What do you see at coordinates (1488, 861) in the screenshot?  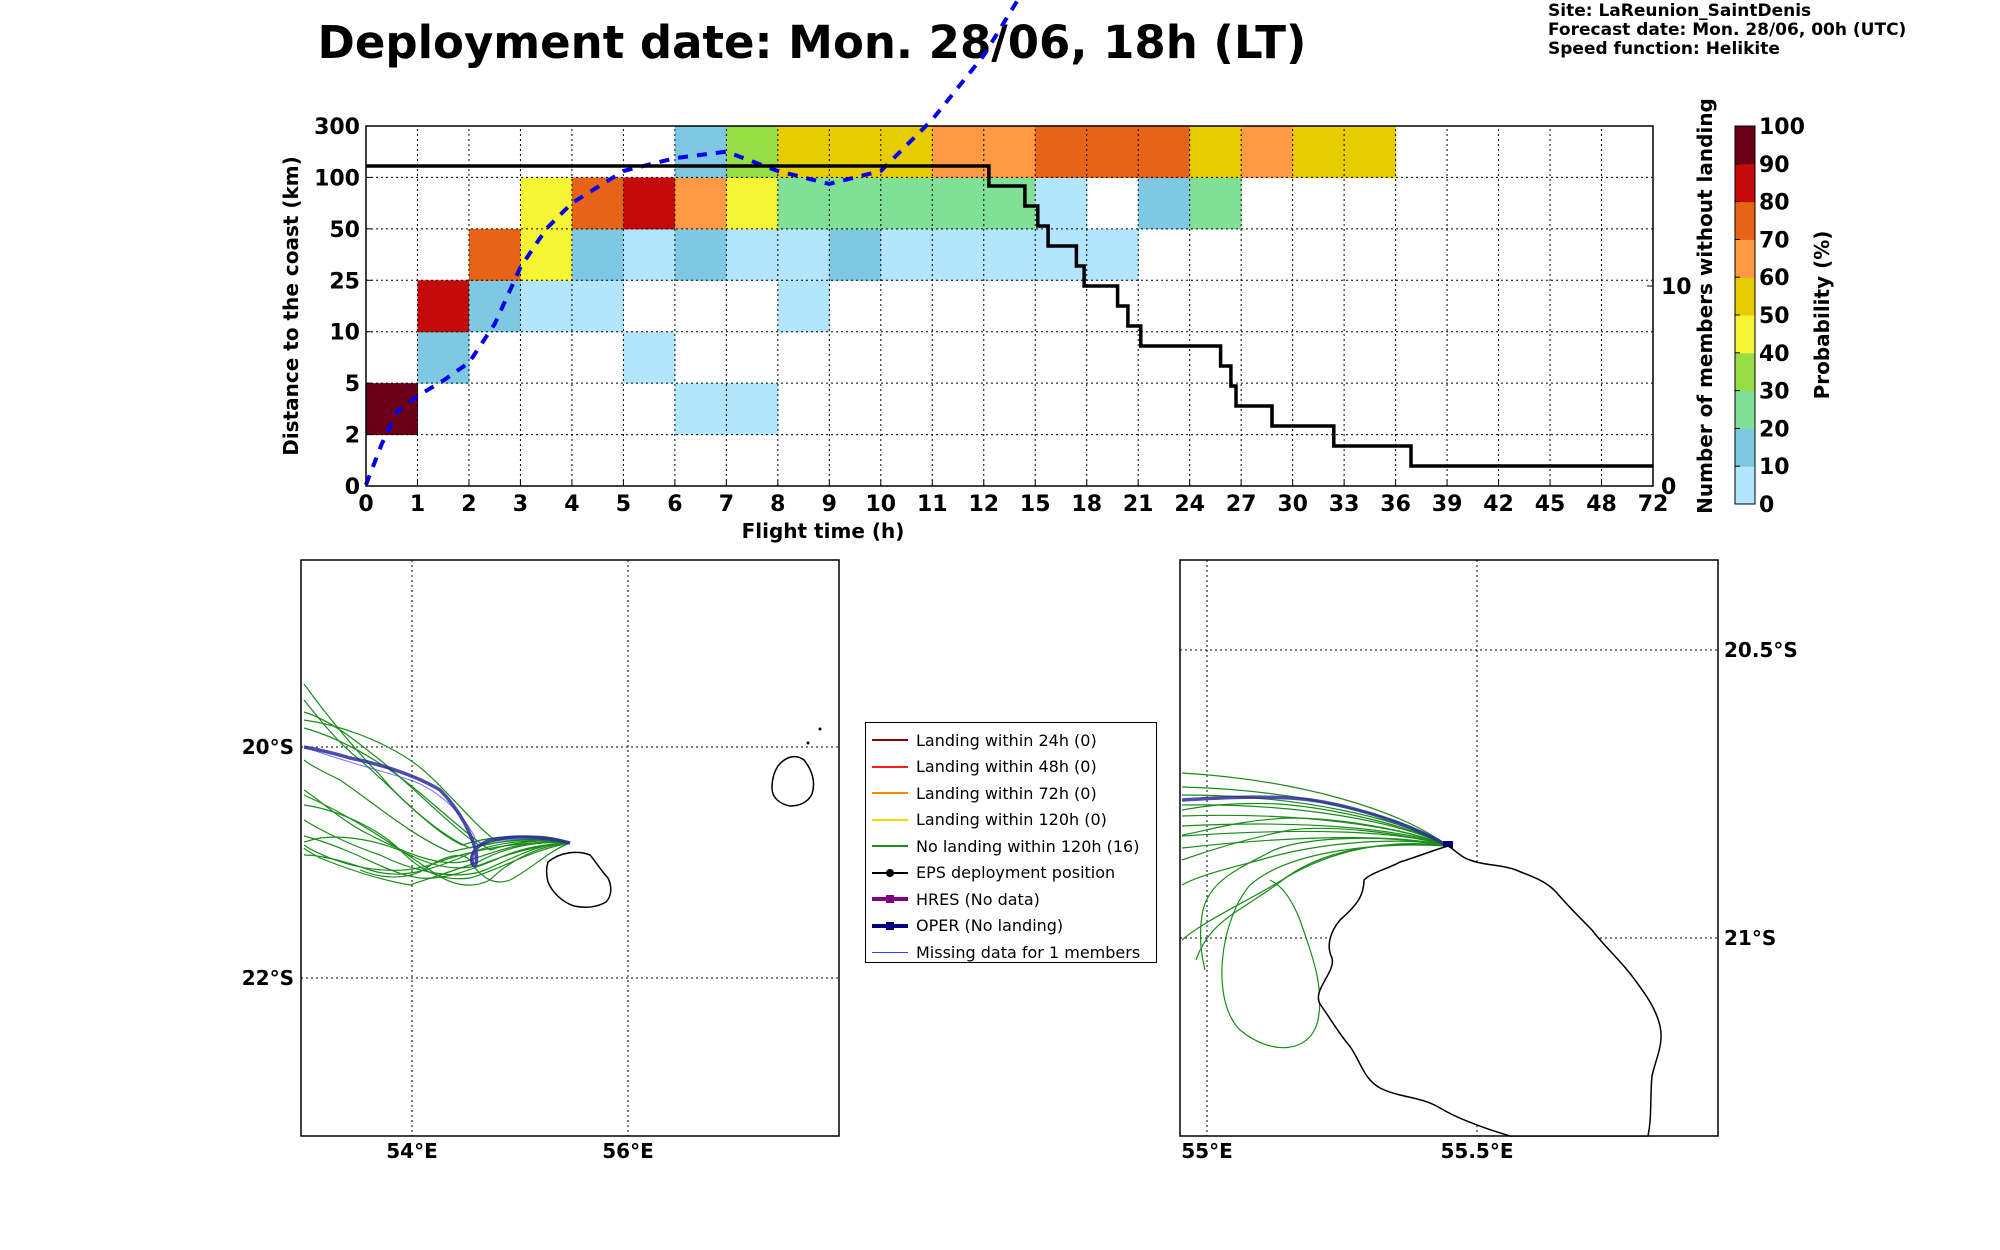 I see `right-map: 55°E 55.5°E 20.5°S 21°S` at bounding box center [1488, 861].